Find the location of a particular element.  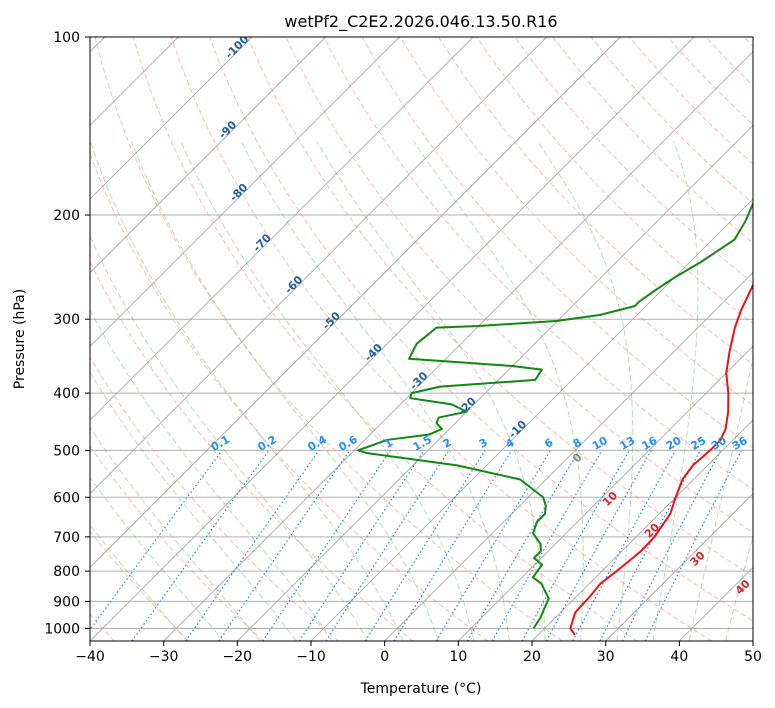

y-tick-label: 900 is located at coordinates (66, 602).